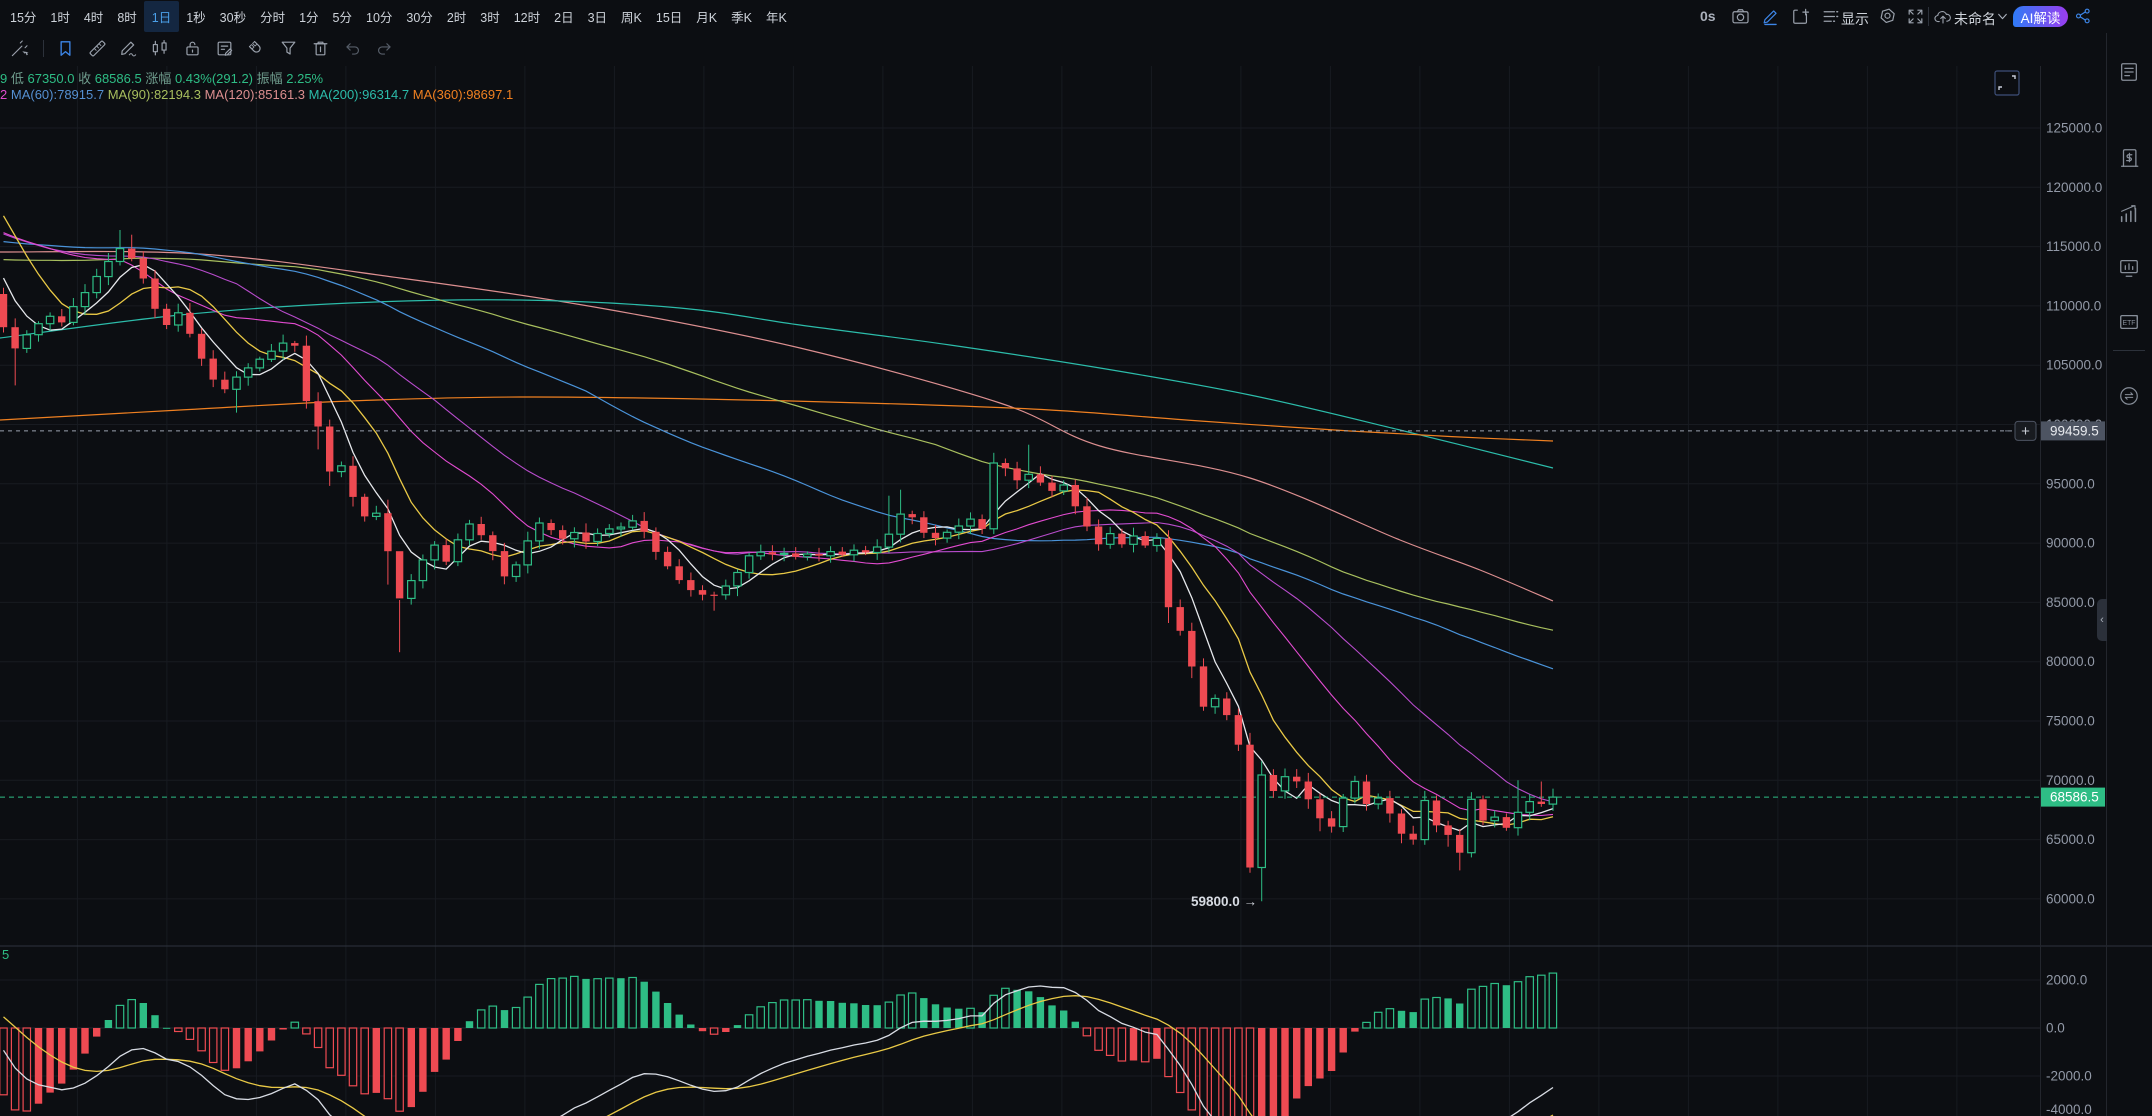  I want to click on svg-text: 125000.0, so click(2074, 128).